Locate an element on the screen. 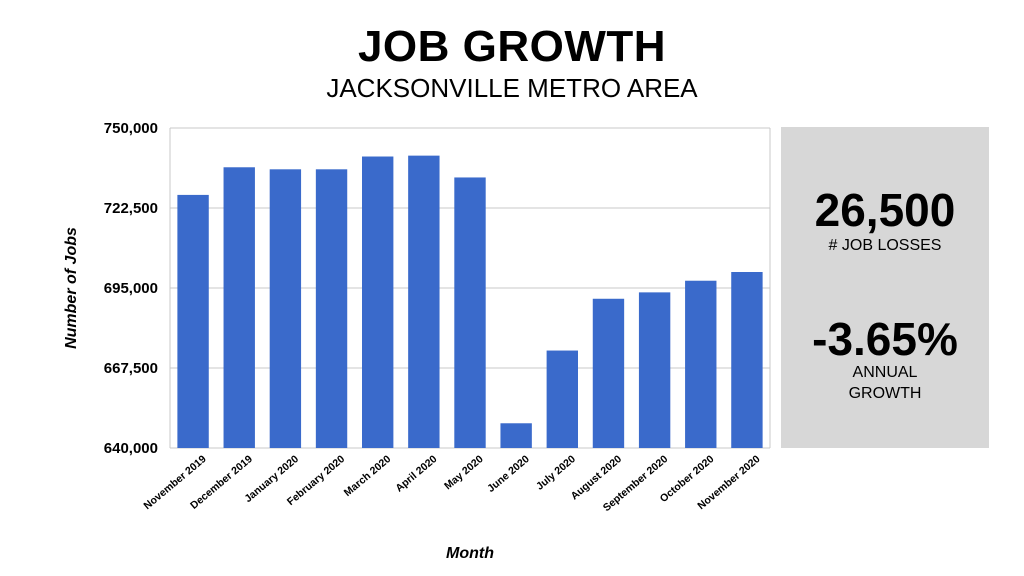  y-tick-label: 750,000 is located at coordinates (131, 128).